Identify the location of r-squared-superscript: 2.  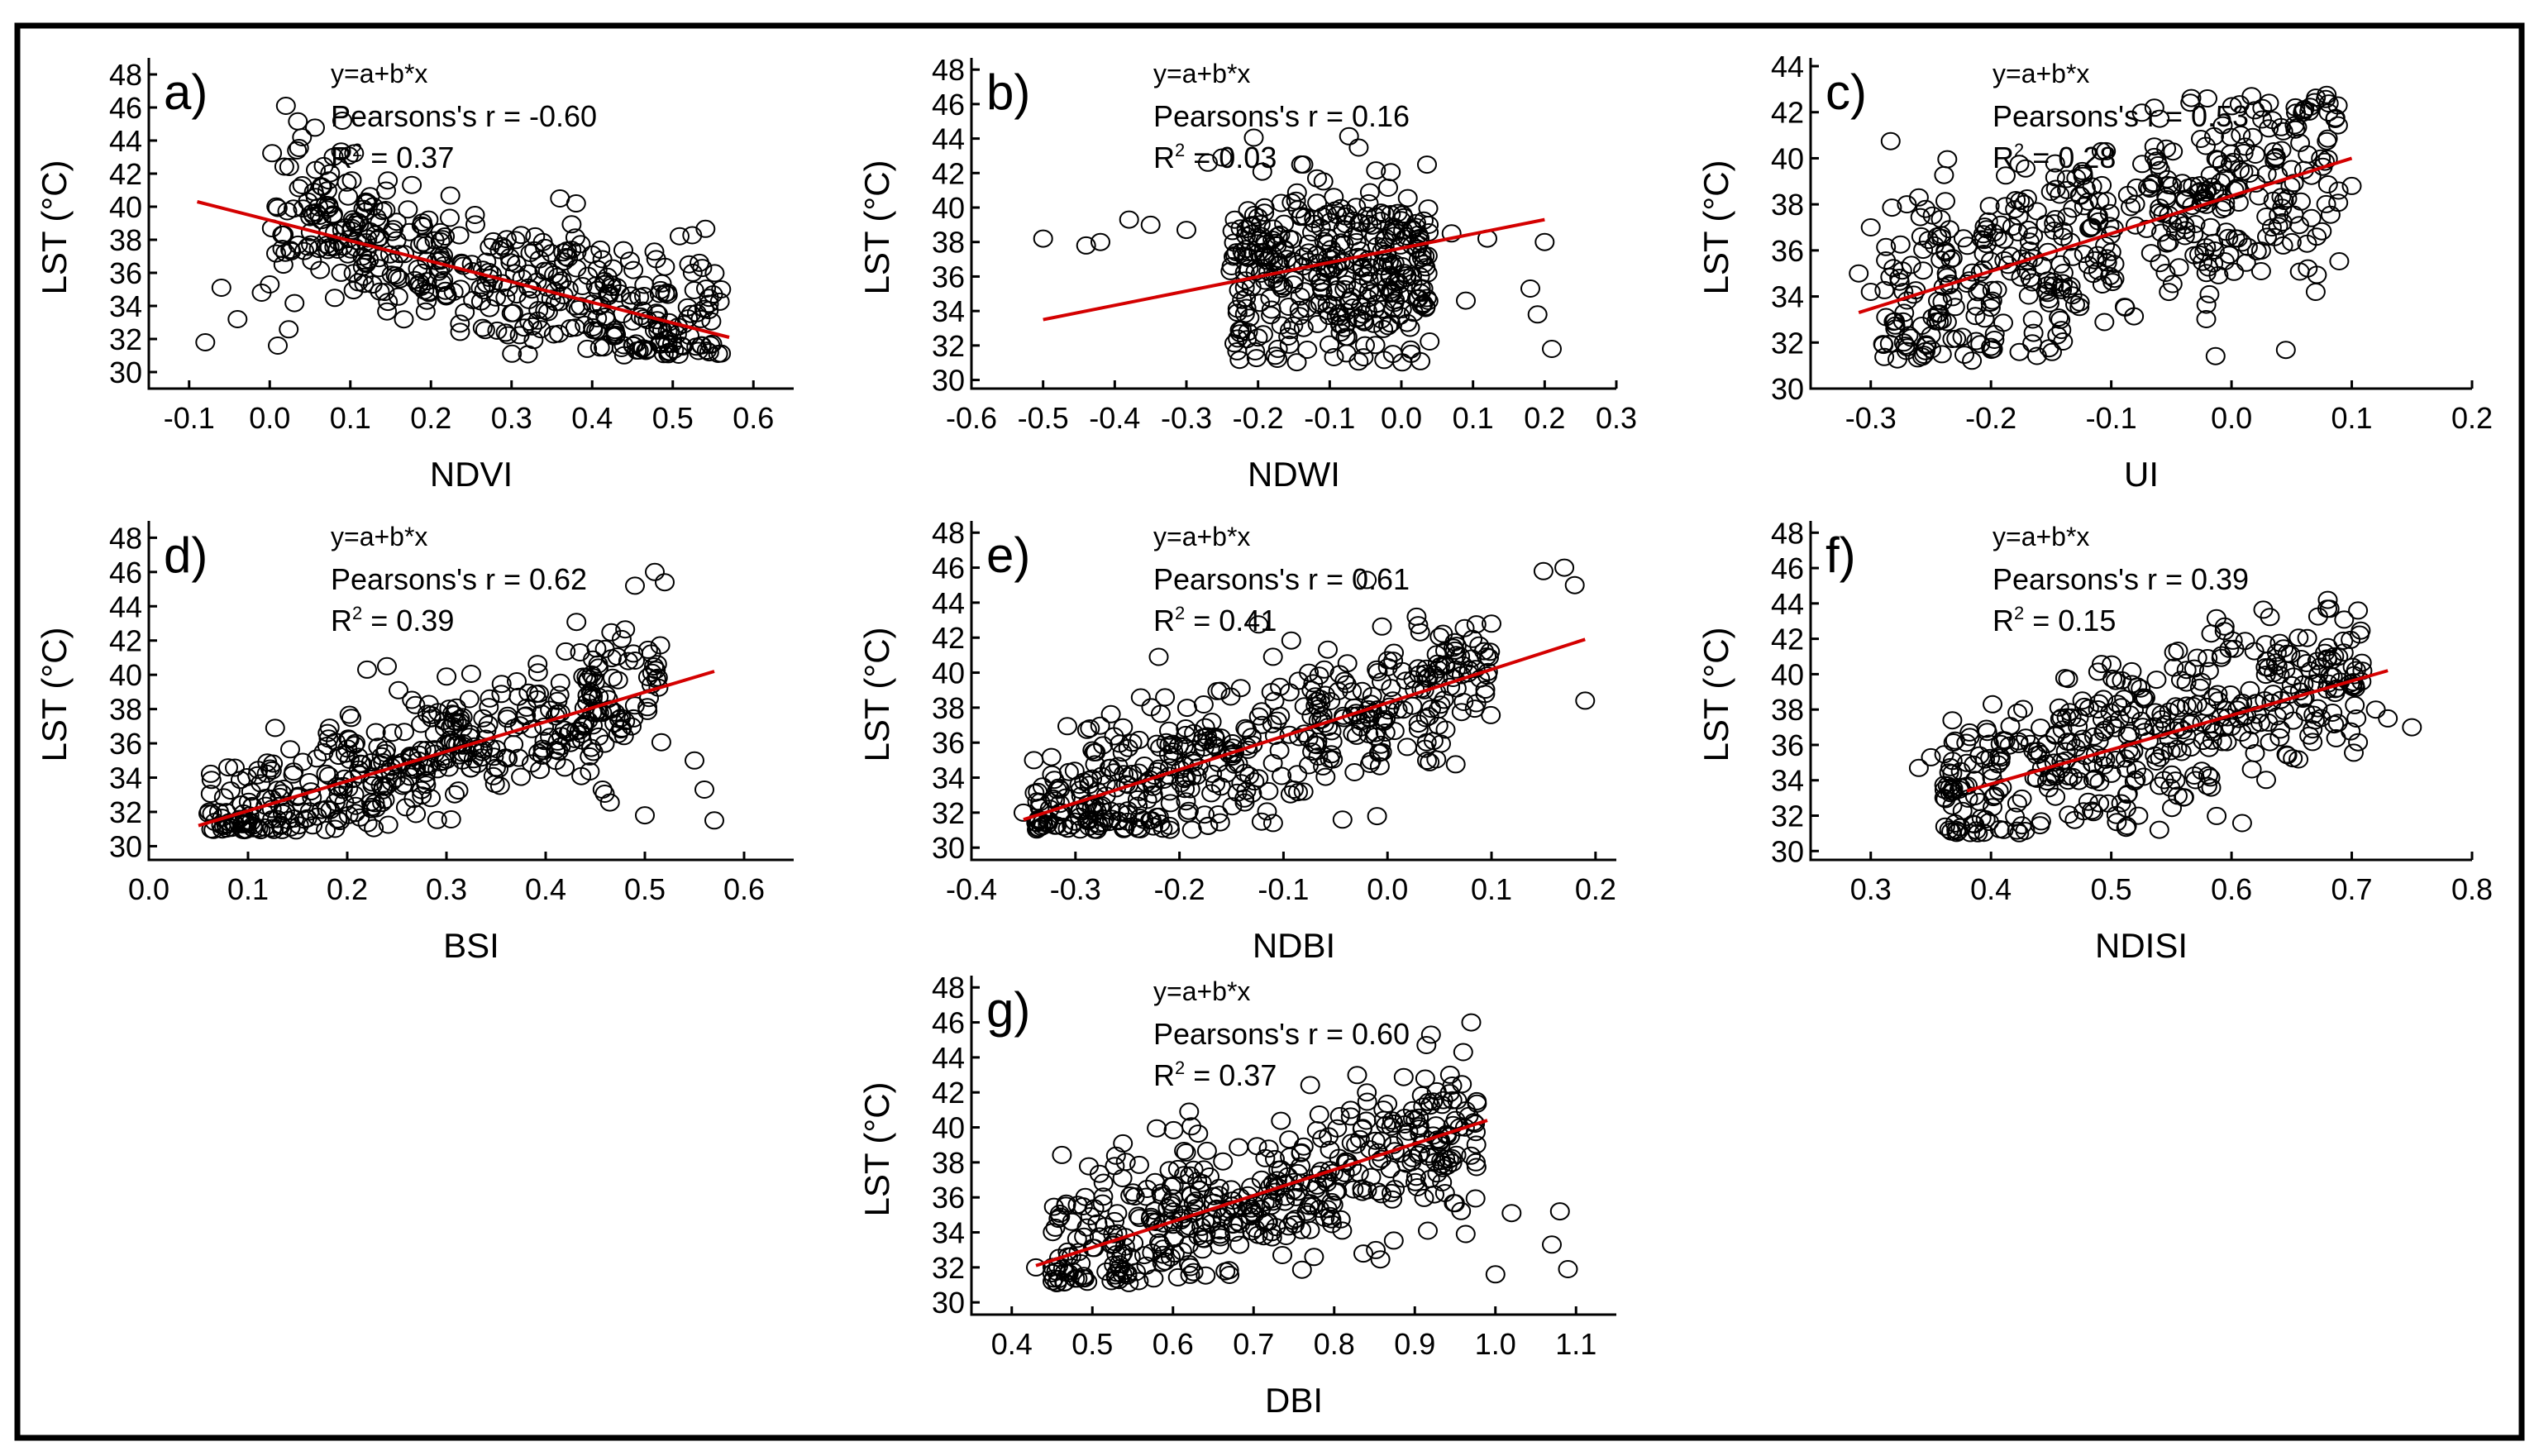
(2019, 613).